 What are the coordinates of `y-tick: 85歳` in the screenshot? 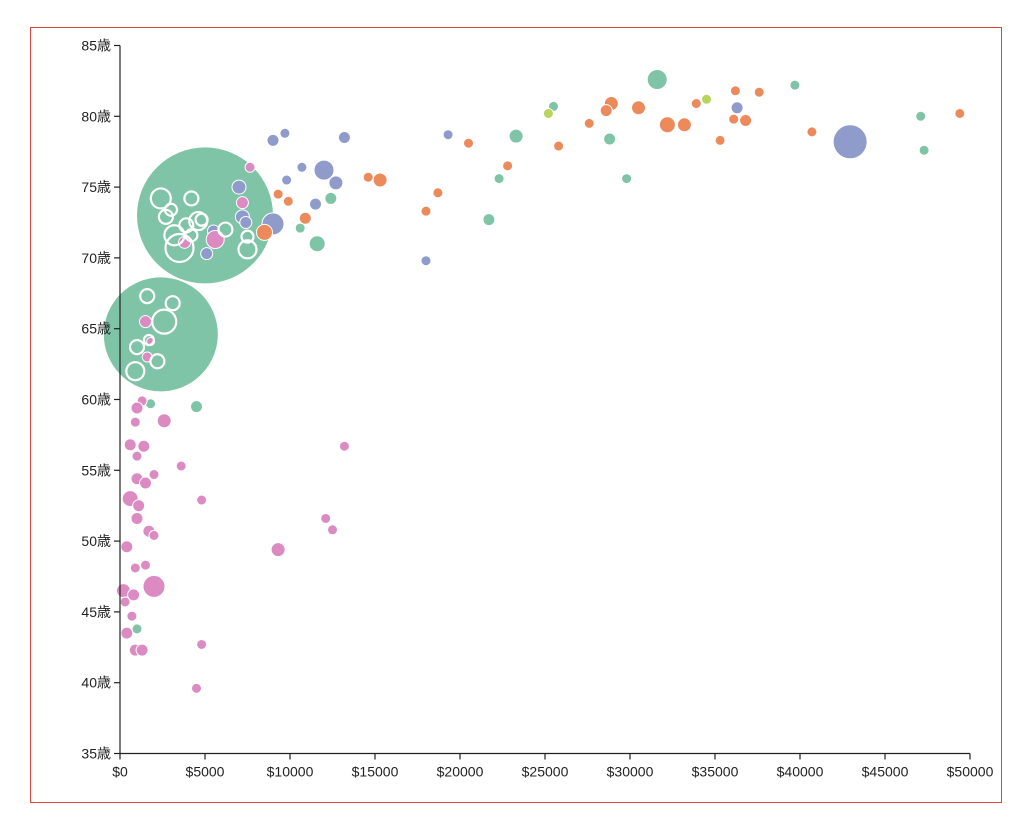 It's located at (100, 46).